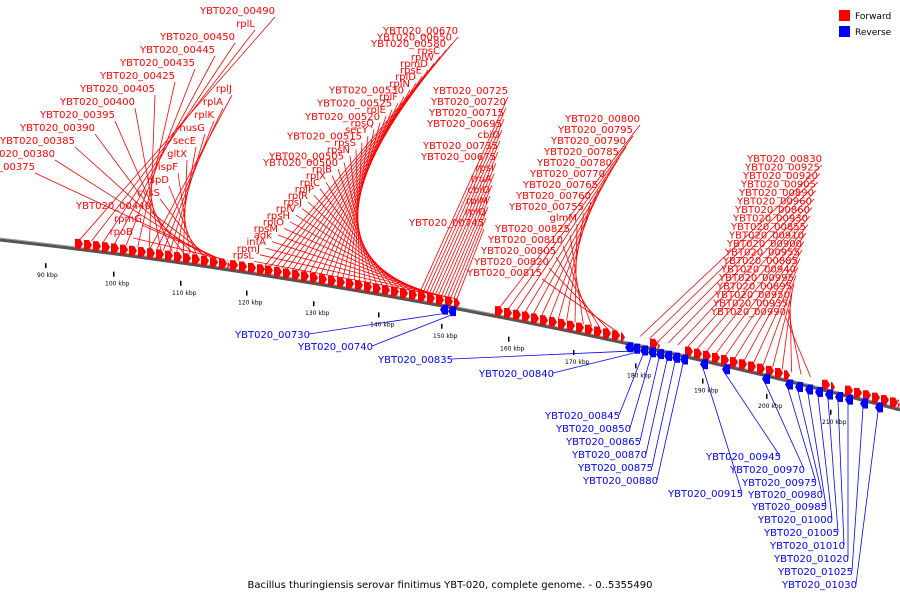 This screenshot has width=900, height=600. I want to click on forward-gene-label: YBT020_00765, so click(560, 185).